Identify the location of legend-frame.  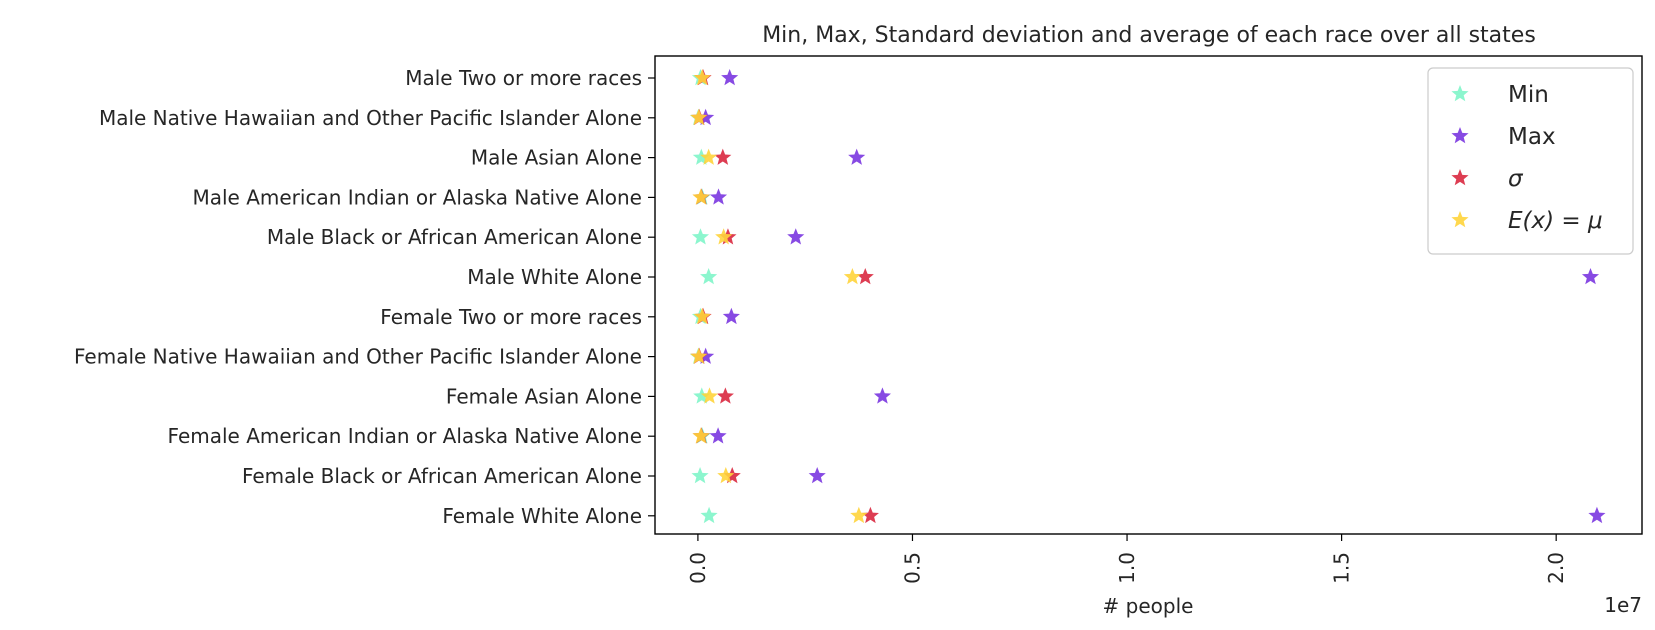
(1530, 161).